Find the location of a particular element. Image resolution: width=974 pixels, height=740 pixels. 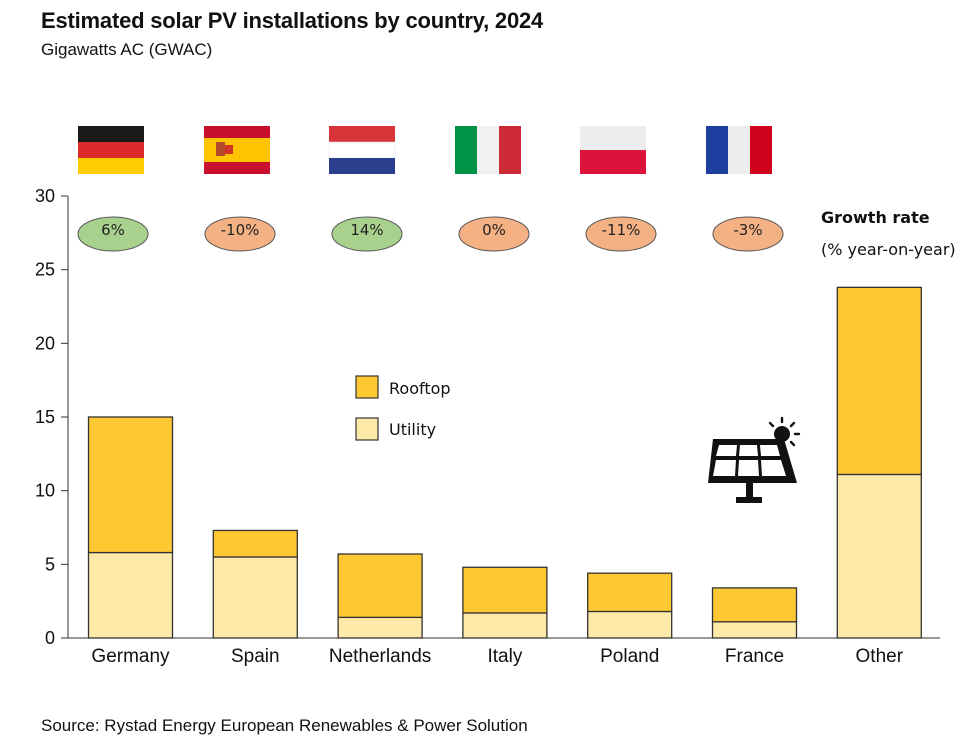

growth-rate-sublabel: (% year-on-year) is located at coordinates (888, 249).